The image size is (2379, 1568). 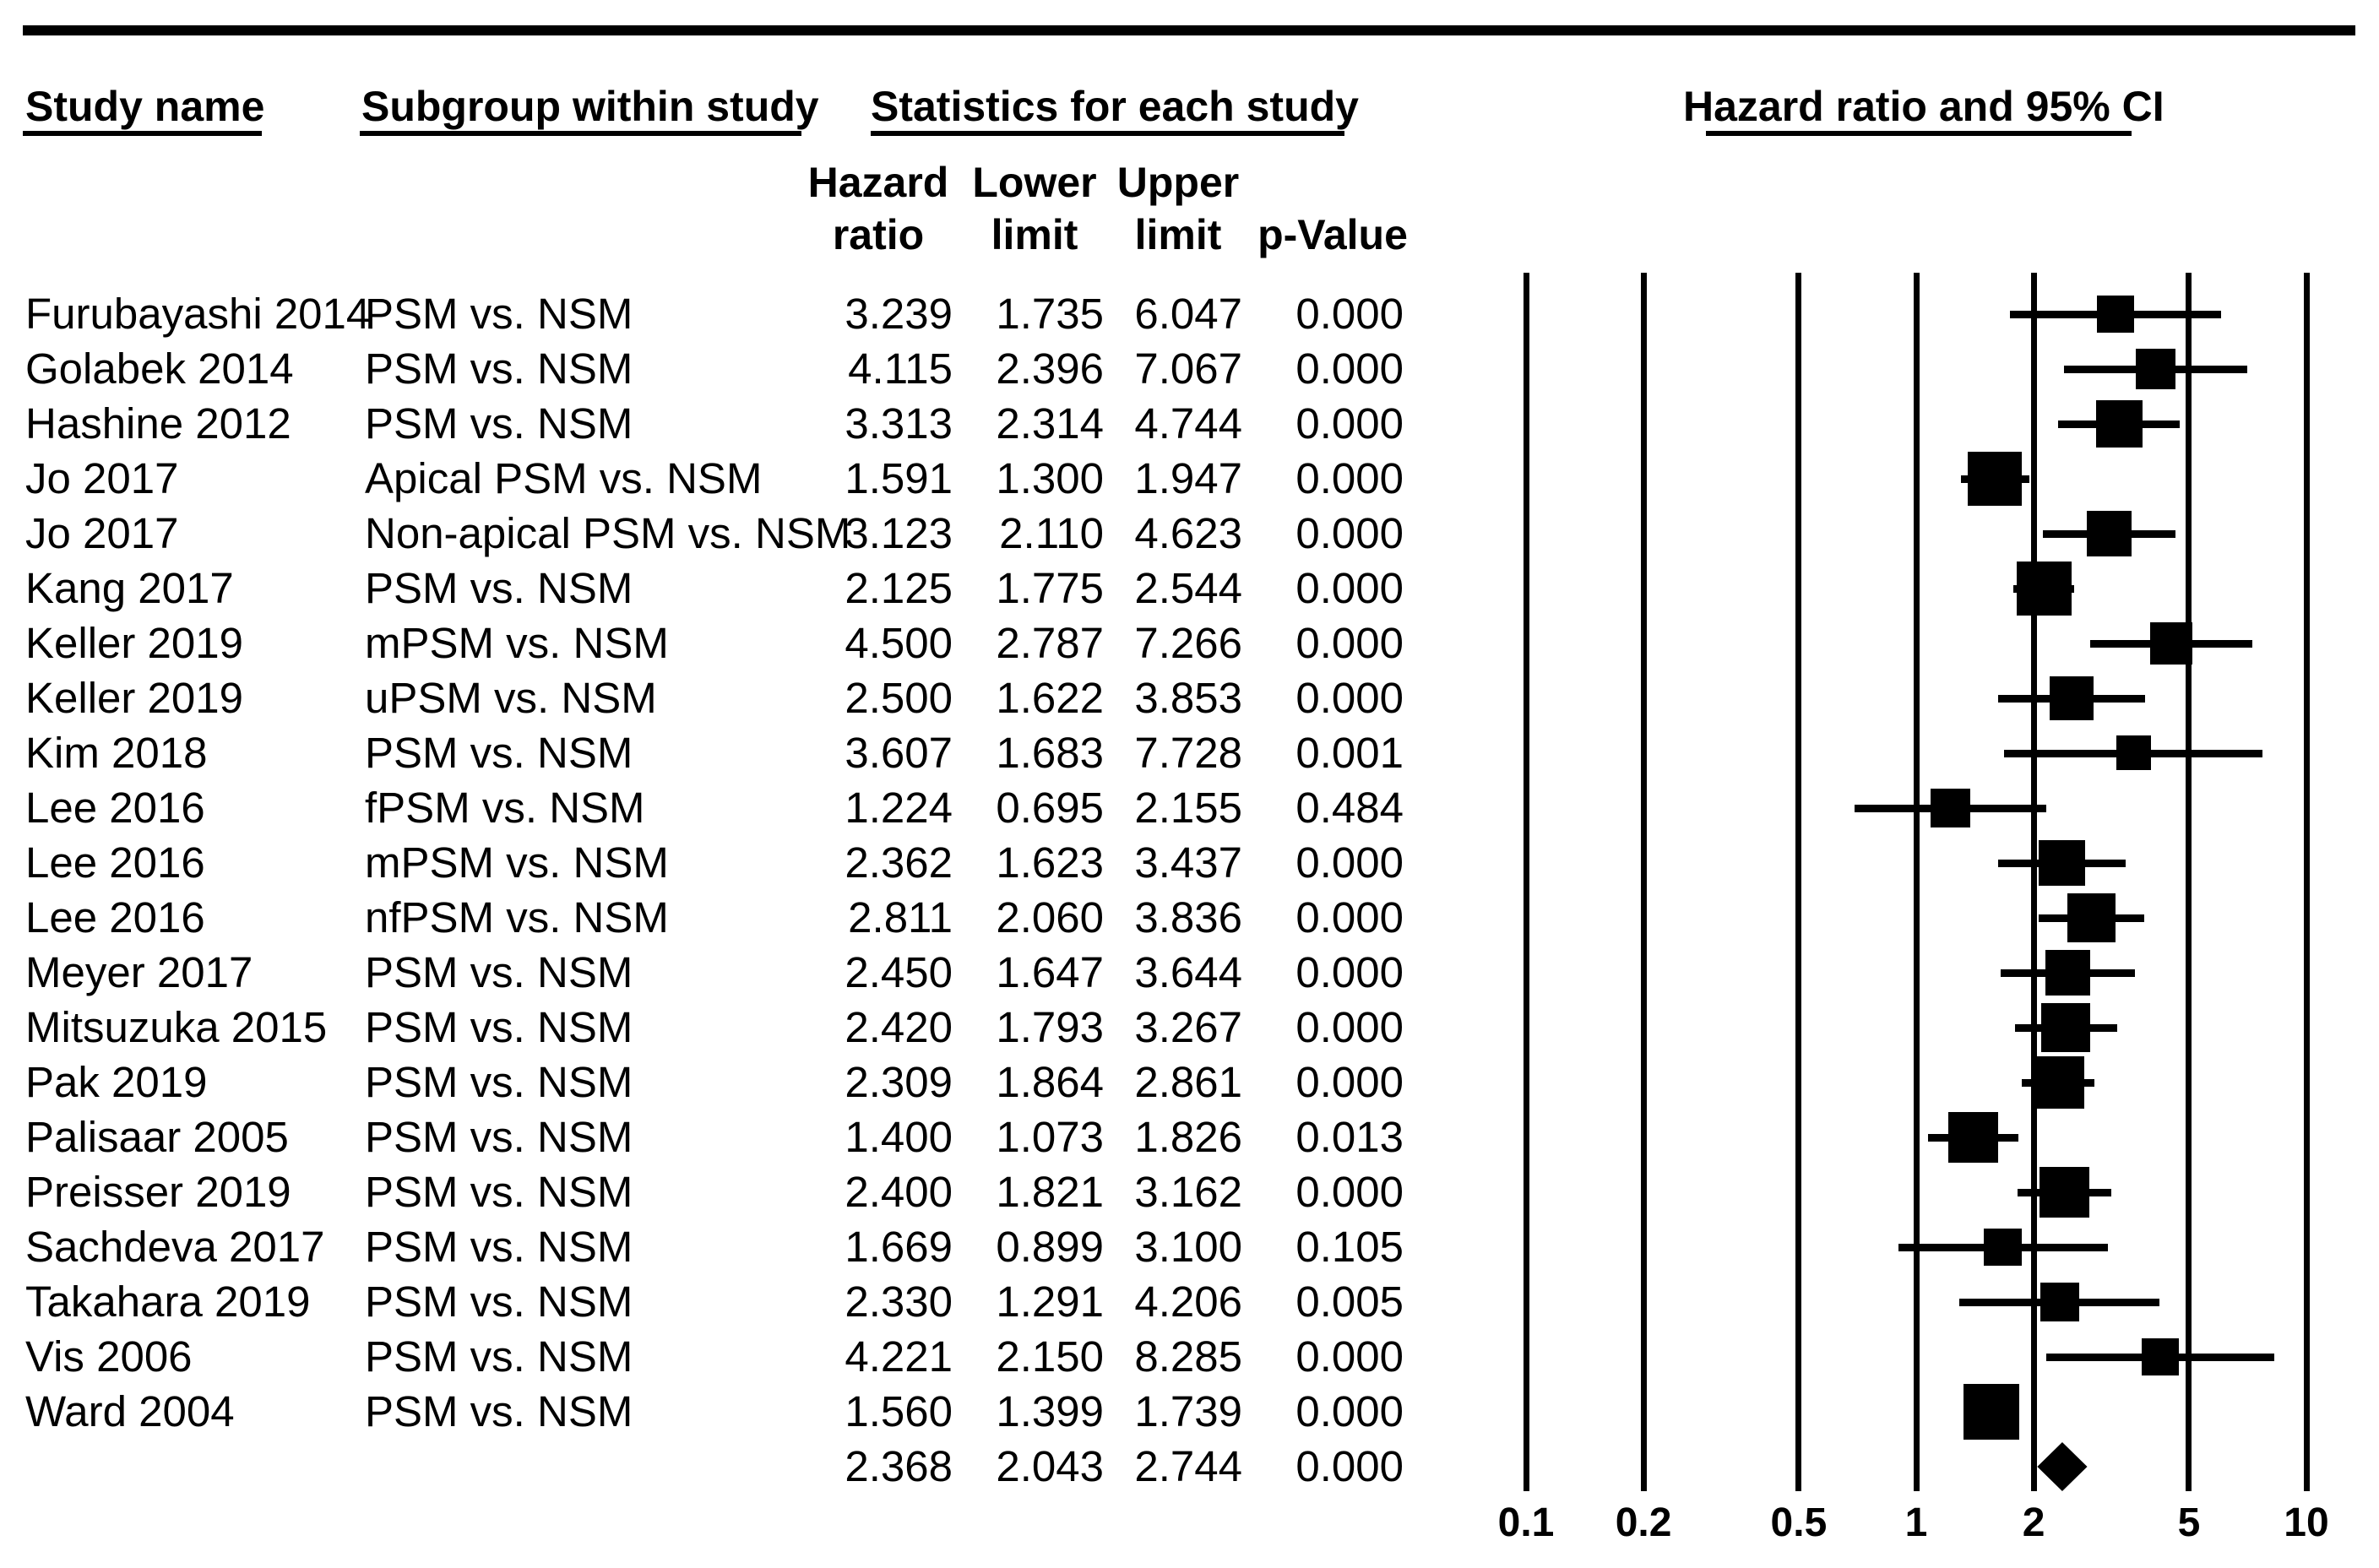 I want to click on hazard-ratio-cell: 2.420, so click(x=899, y=1027).